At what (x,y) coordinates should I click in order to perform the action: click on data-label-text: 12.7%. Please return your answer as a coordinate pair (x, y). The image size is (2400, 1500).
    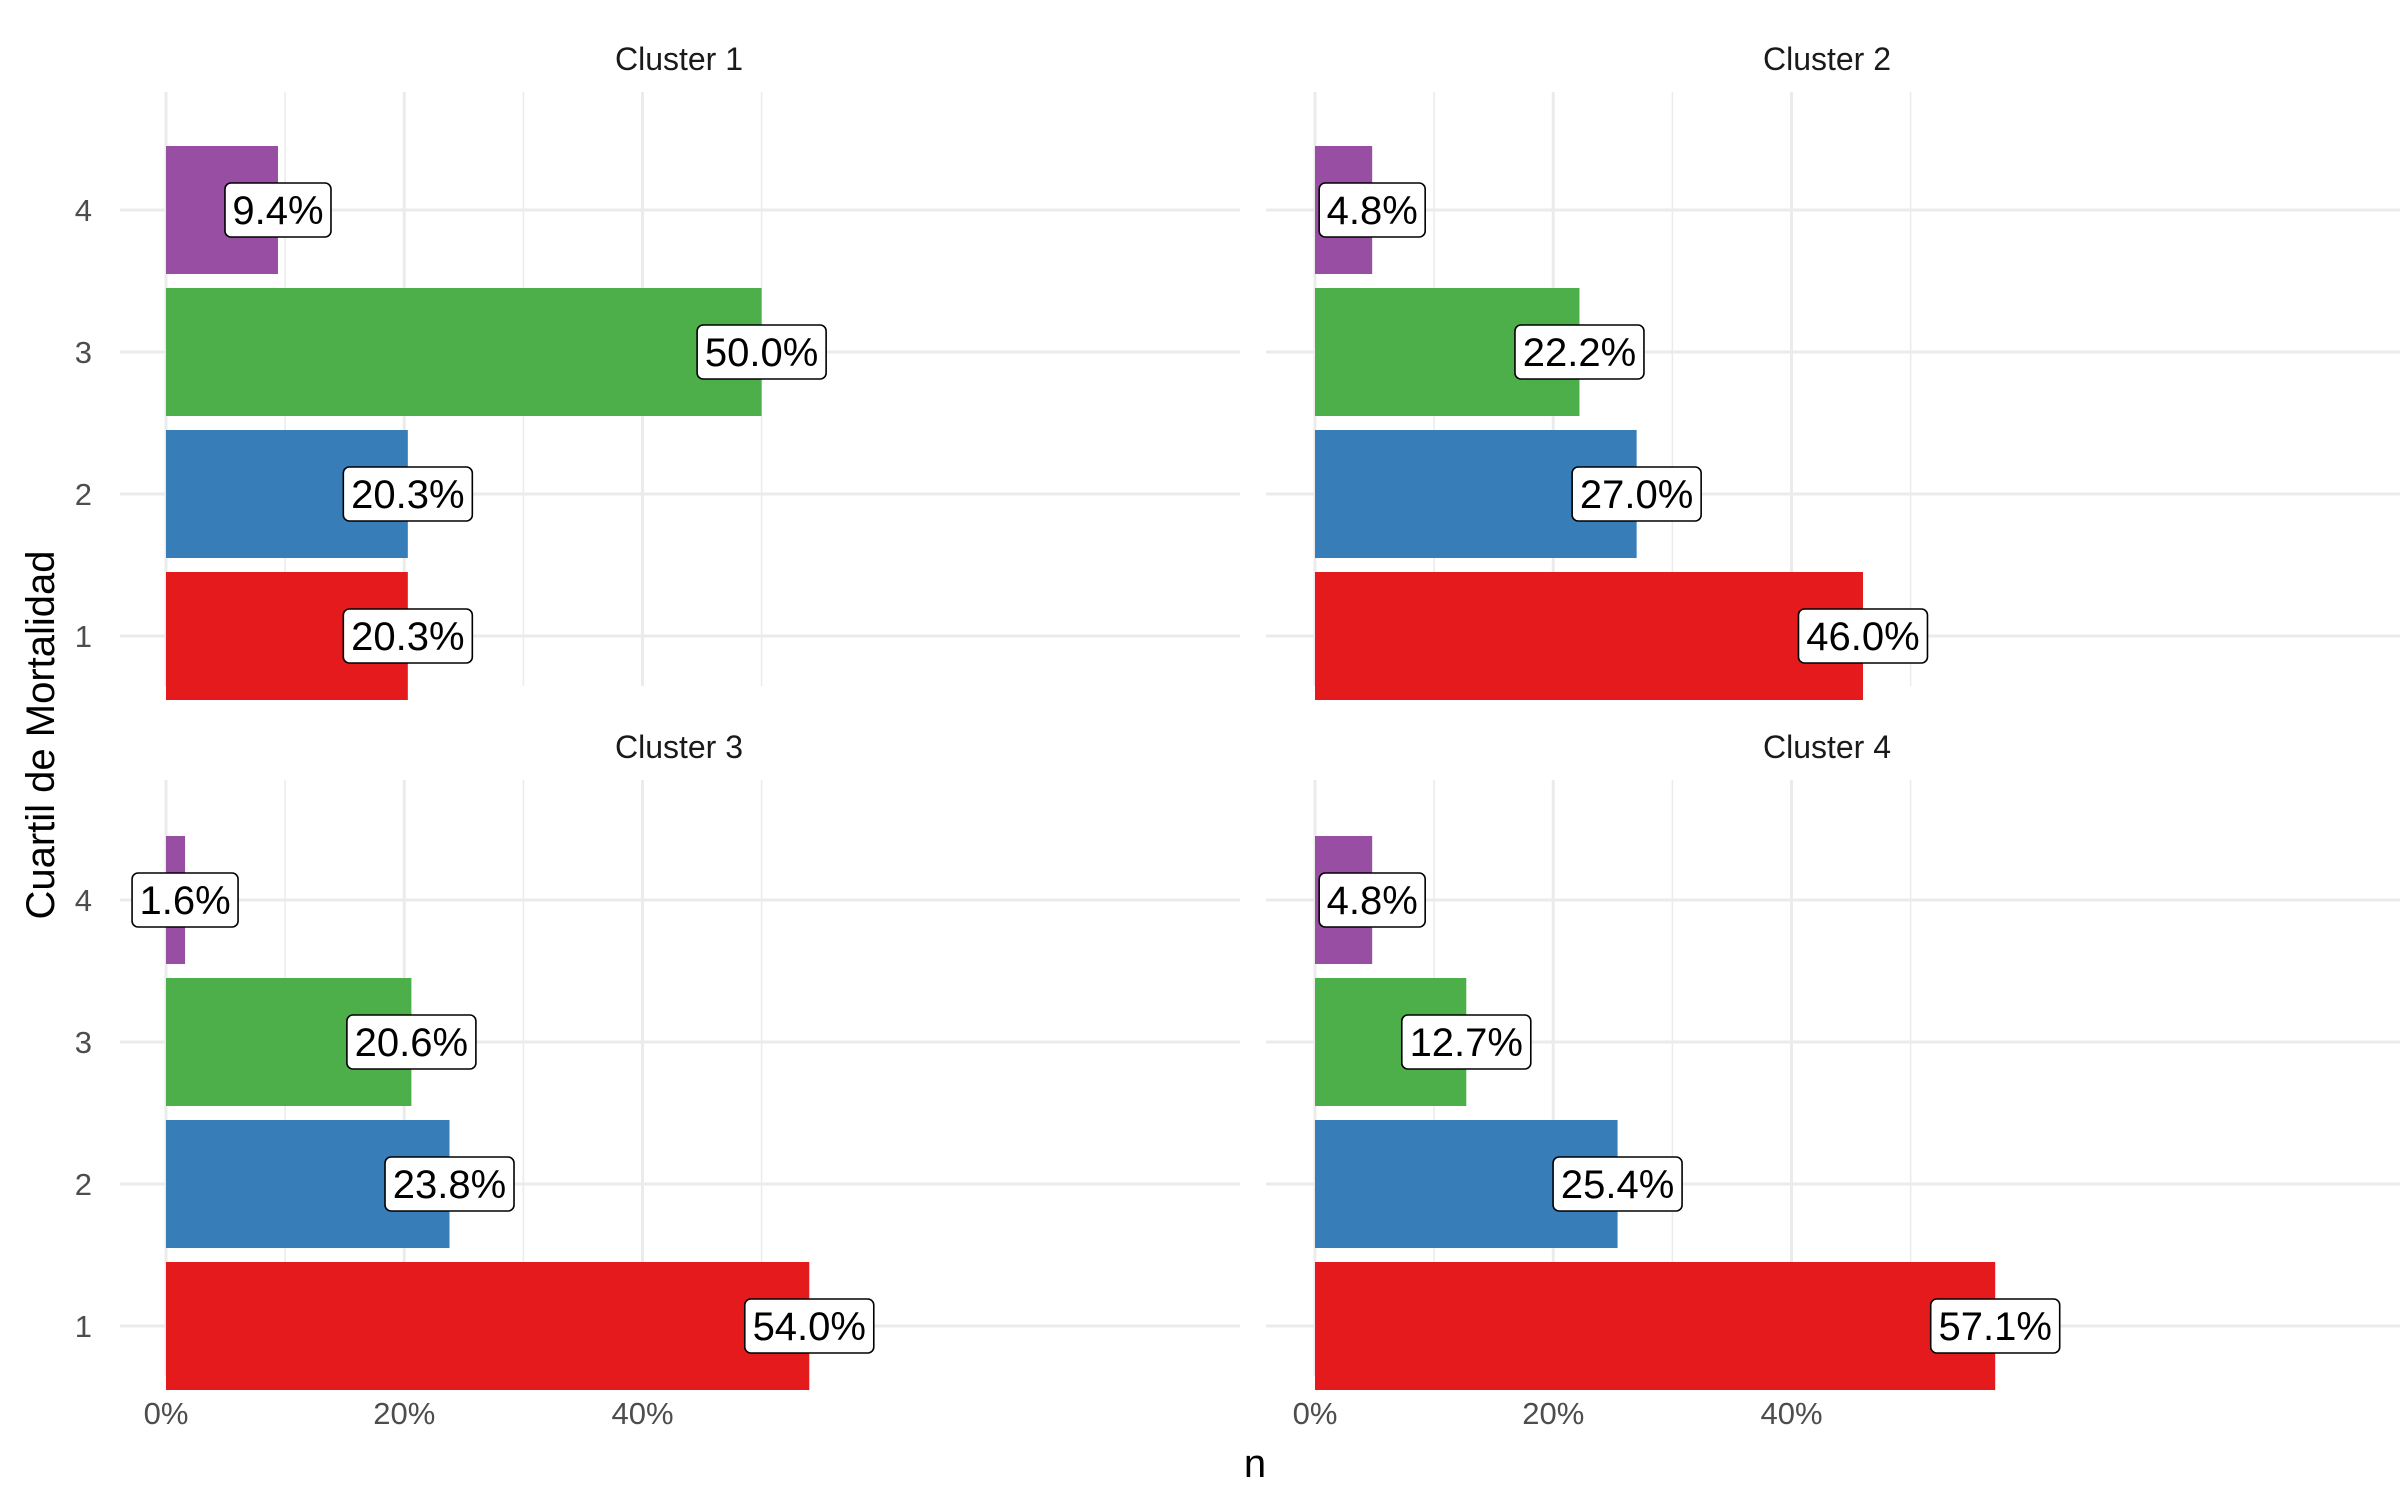
    Looking at the image, I should click on (1466, 1043).